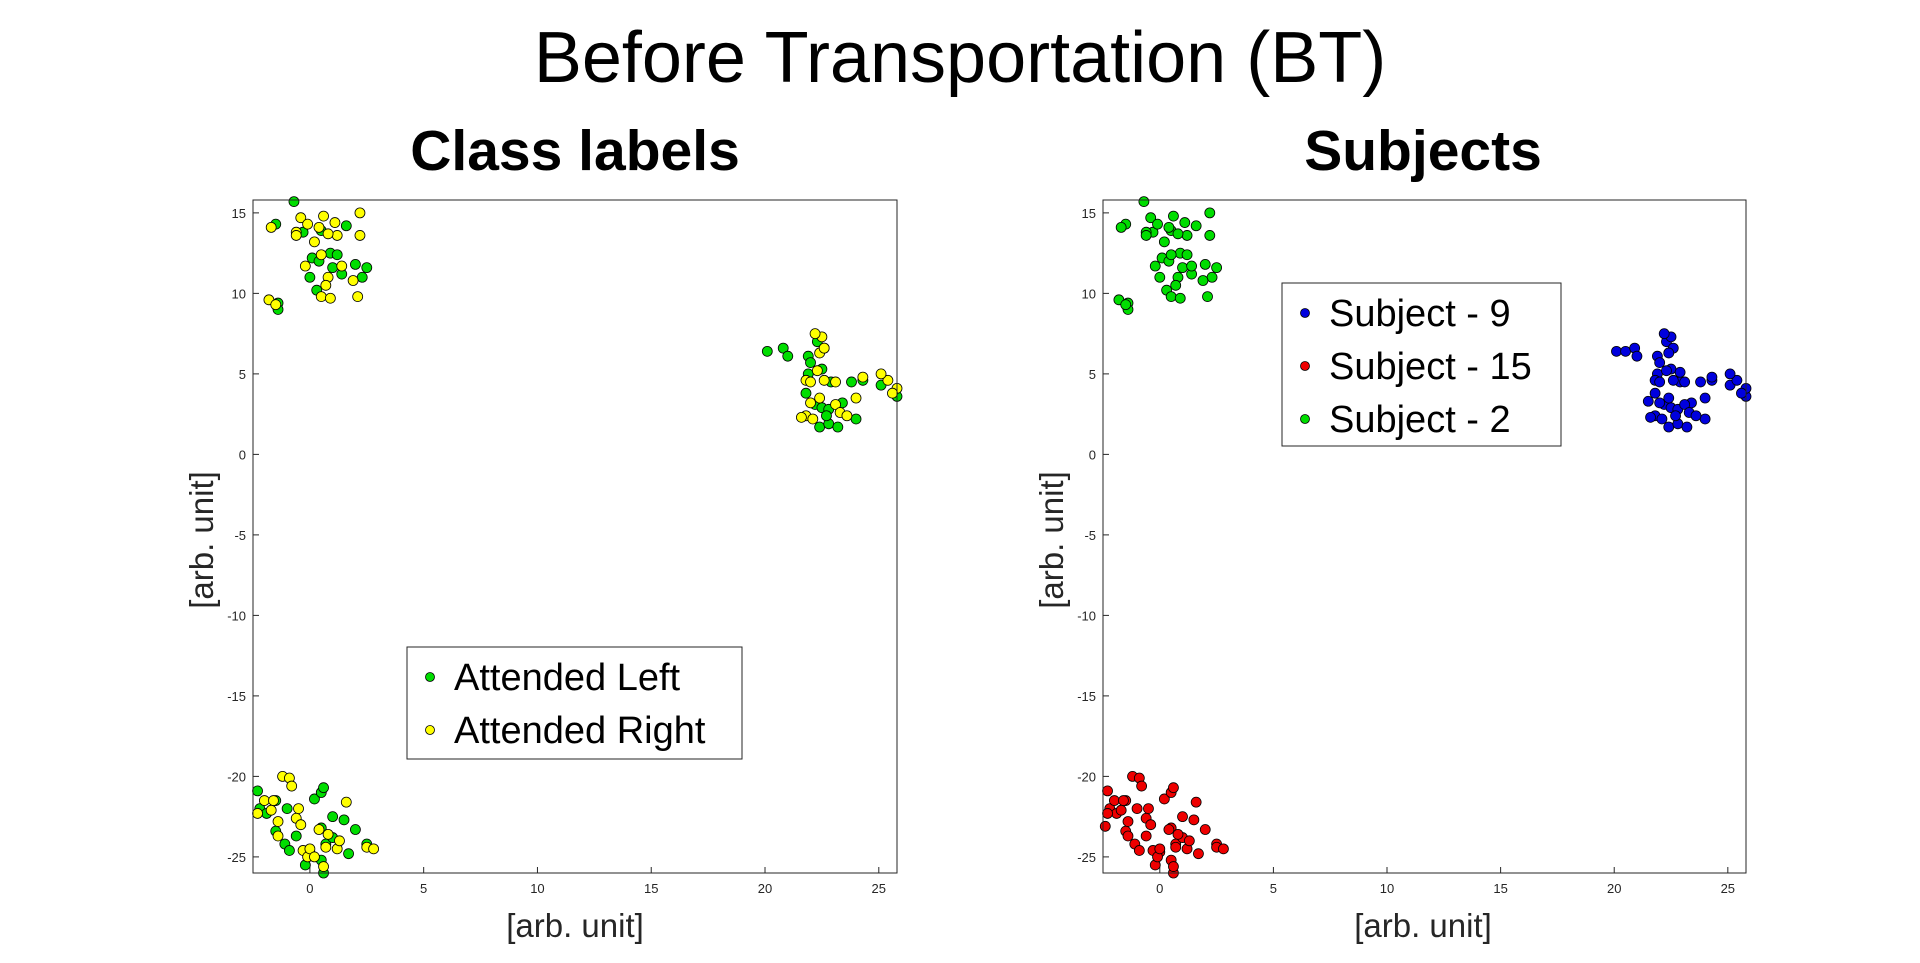  I want to click on y-tick-label: -25, so click(1086, 857).